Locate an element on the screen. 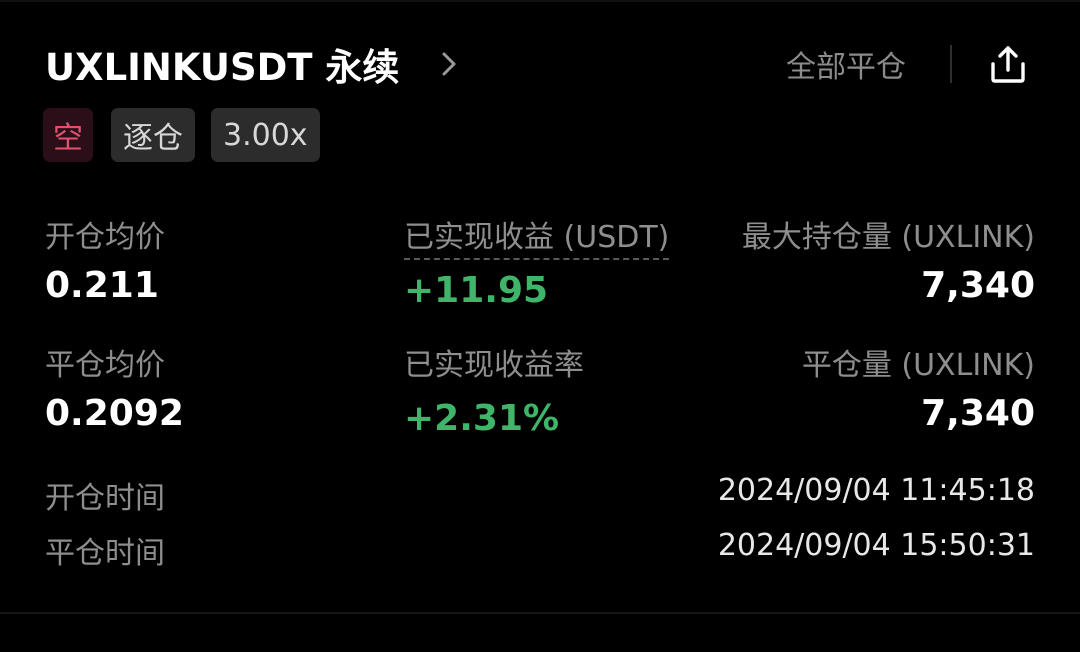  close-time-value: 2024/09/04 15:50:31 is located at coordinates (876, 545).